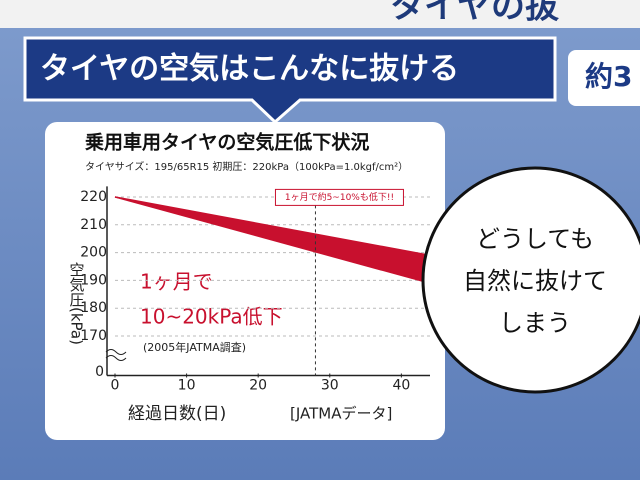  I want to click on x-tick-label: 10, so click(187, 386).